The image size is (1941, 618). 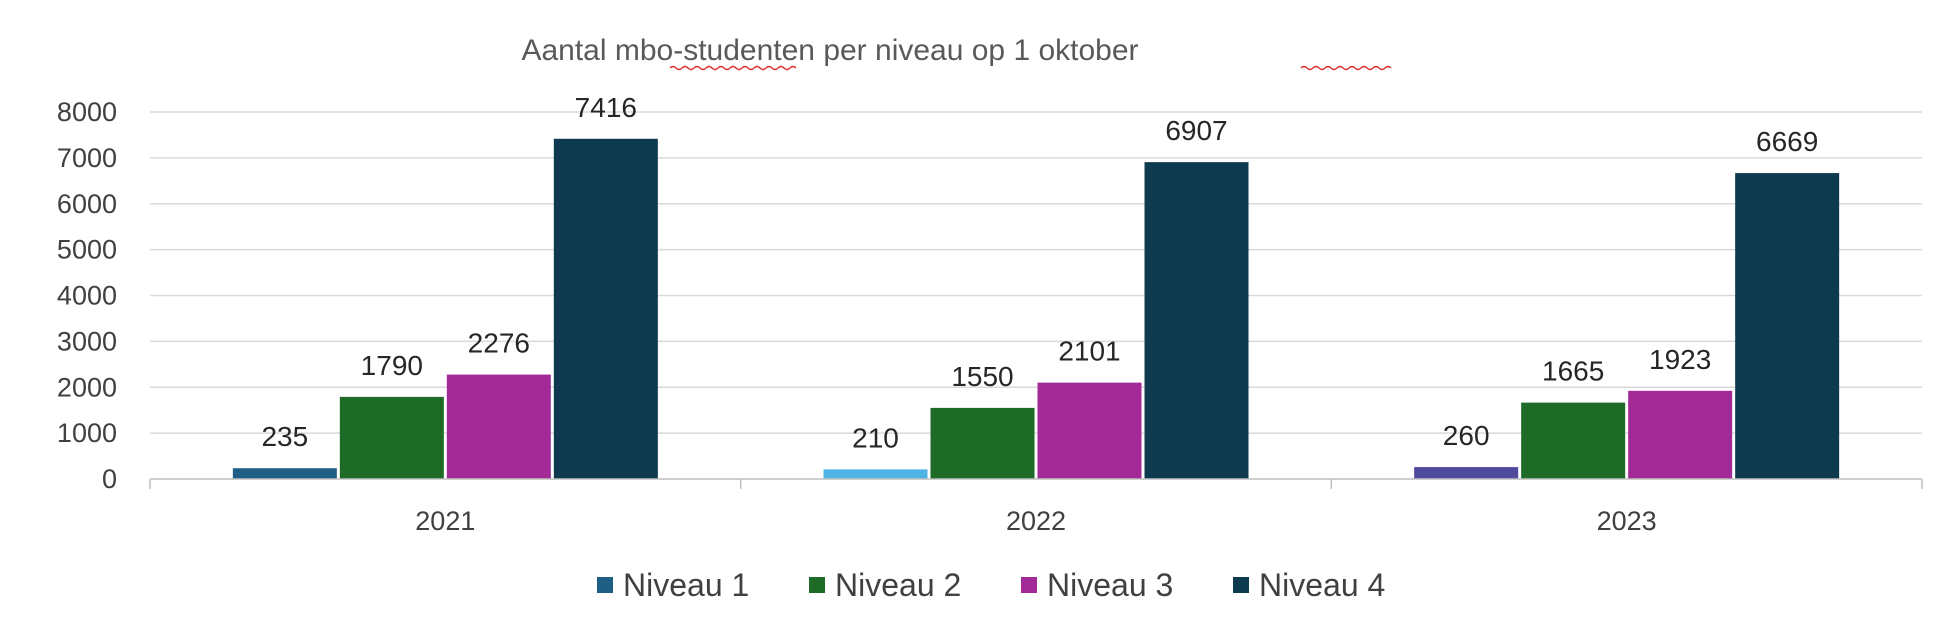 I want to click on y-axis-ticks: 0 1000 2000 3000 4000 5000 6000 7000 8000, so click(x=87, y=295).